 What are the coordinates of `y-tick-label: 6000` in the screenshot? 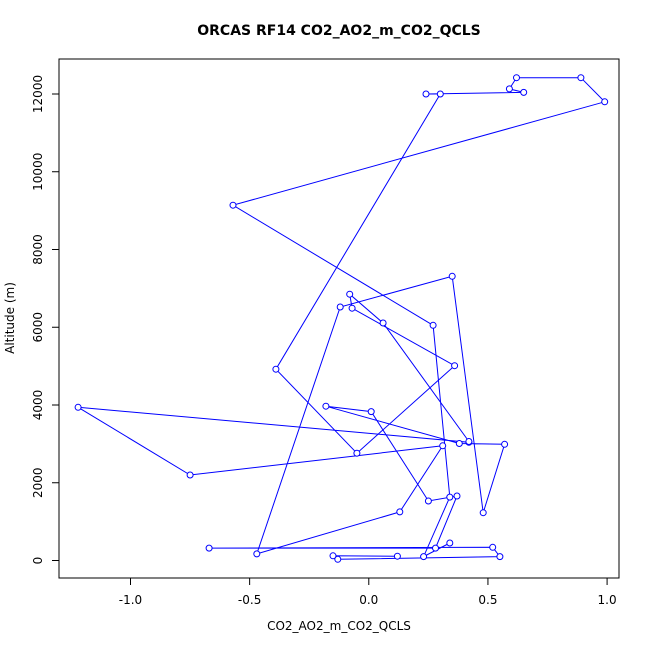 It's located at (38, 327).